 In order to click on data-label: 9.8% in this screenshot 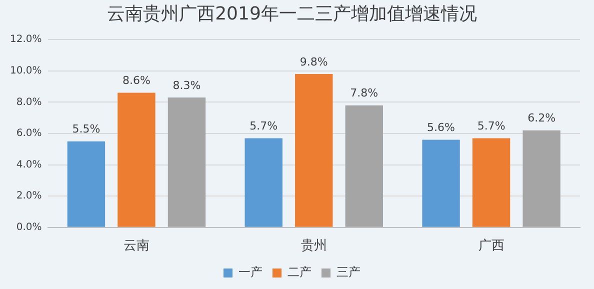, I will do `click(314, 61)`.